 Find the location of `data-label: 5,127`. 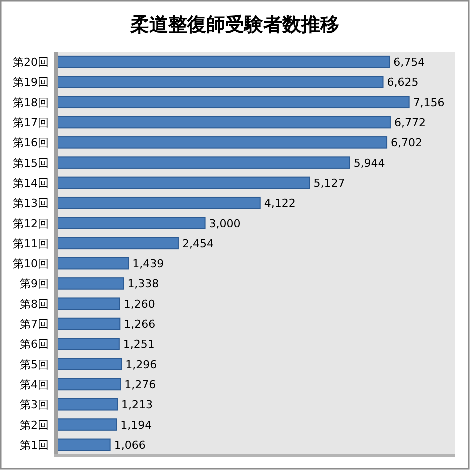

data-label: 5,127 is located at coordinates (330, 183).